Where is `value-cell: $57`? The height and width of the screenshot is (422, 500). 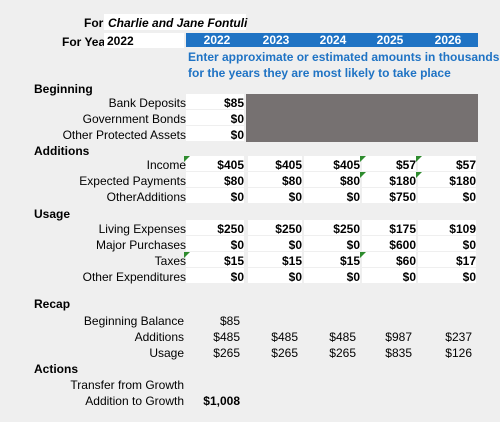 value-cell: $57 is located at coordinates (405, 165).